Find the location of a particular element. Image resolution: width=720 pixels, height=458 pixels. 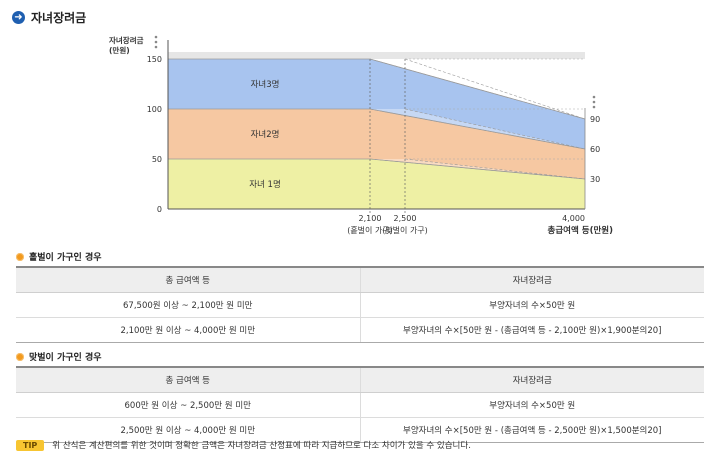

section-dual-income-title: 맞벌이 가구인 경우 is located at coordinates (59, 356).